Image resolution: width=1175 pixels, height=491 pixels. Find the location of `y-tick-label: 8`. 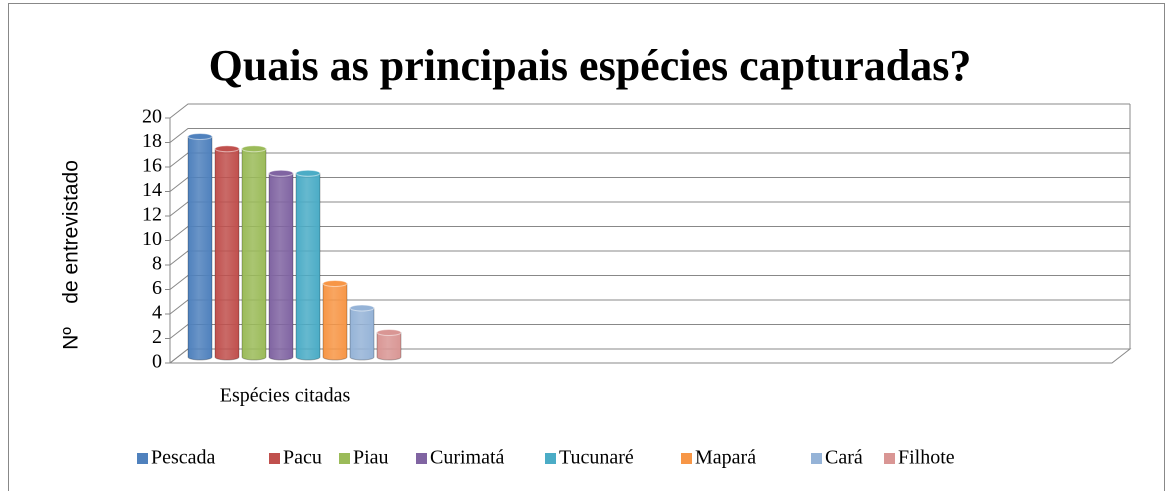

y-tick-label: 8 is located at coordinates (157, 264).